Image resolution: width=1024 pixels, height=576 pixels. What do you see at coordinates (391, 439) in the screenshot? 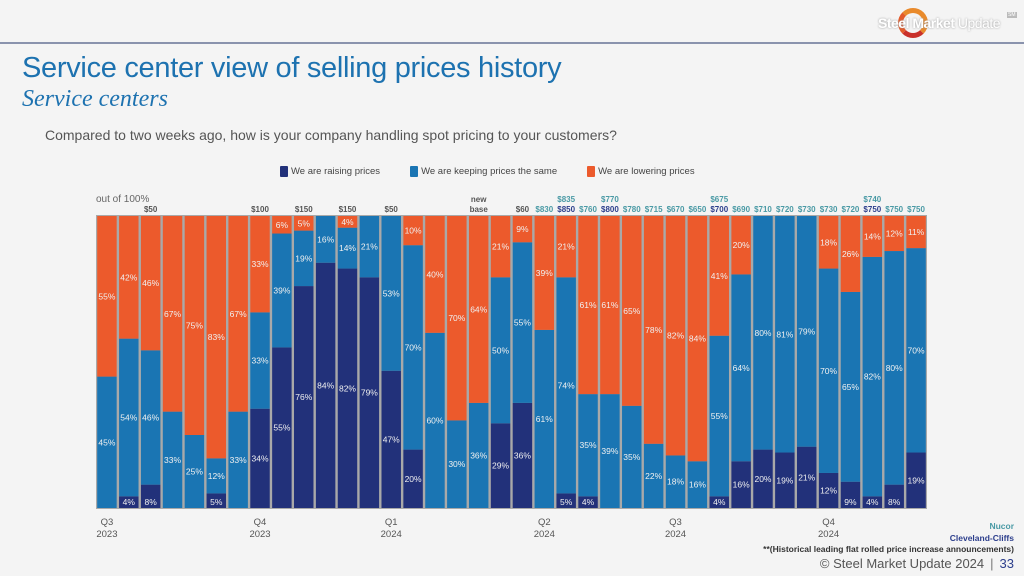
I see `data-label: 47%` at bounding box center [391, 439].